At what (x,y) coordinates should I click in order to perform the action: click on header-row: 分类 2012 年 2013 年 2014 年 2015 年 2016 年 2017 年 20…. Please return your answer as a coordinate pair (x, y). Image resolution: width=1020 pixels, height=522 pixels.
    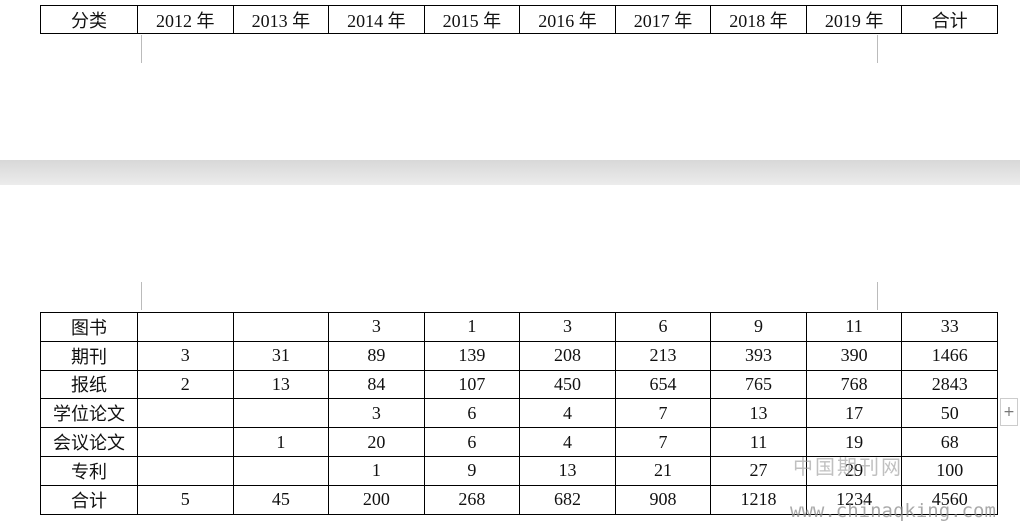
    Looking at the image, I should click on (519, 19).